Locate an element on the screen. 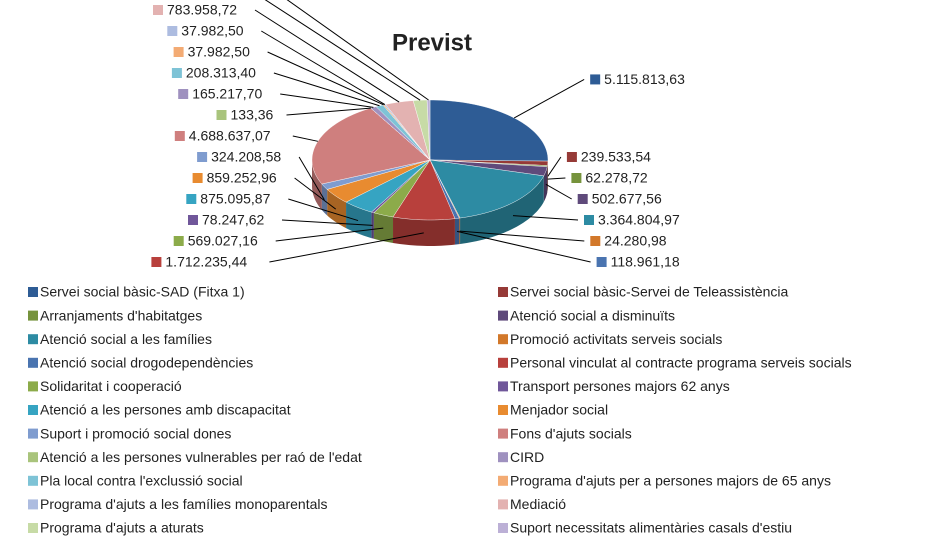 The height and width of the screenshot is (558, 934). data-label: 78.247,62 is located at coordinates (233, 220).